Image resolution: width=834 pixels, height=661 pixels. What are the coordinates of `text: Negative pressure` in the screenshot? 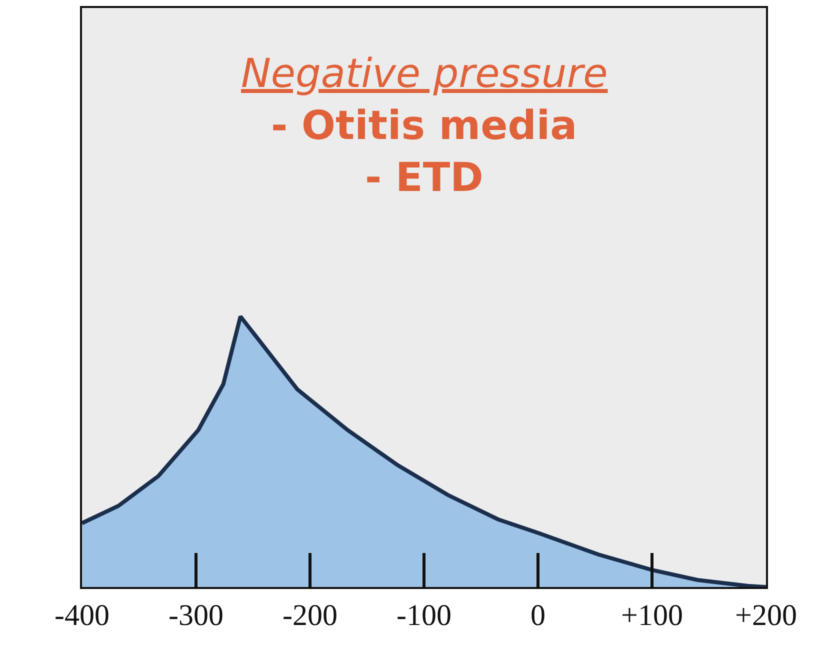 It's located at (424, 74).